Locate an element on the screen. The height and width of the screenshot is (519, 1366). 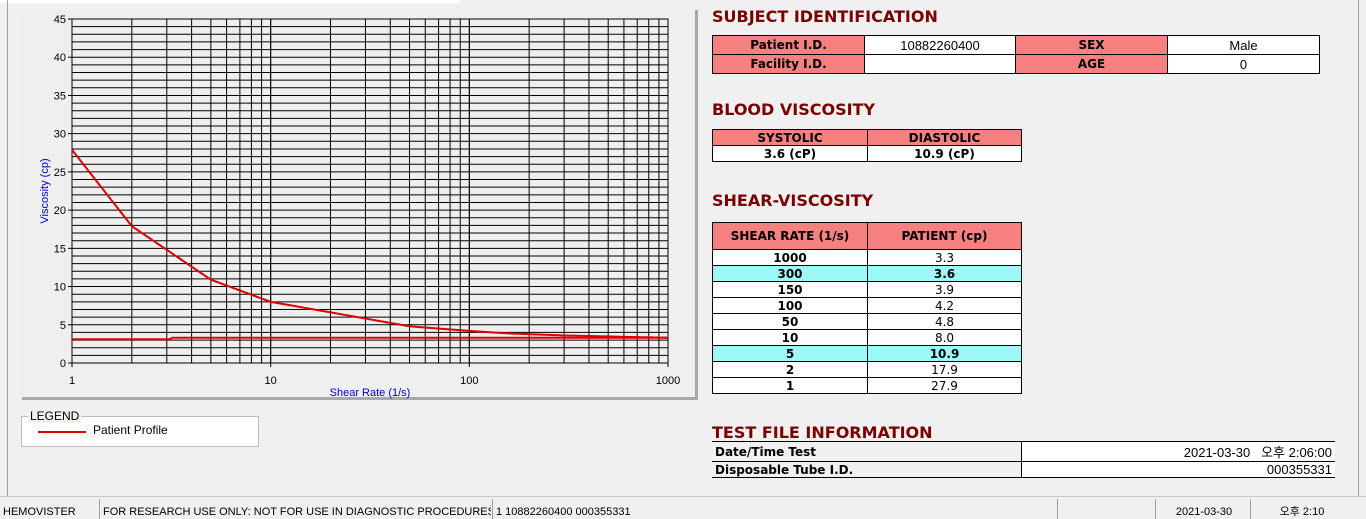
x-axis-label: Shear Rate (1/s) is located at coordinates (370, 393).